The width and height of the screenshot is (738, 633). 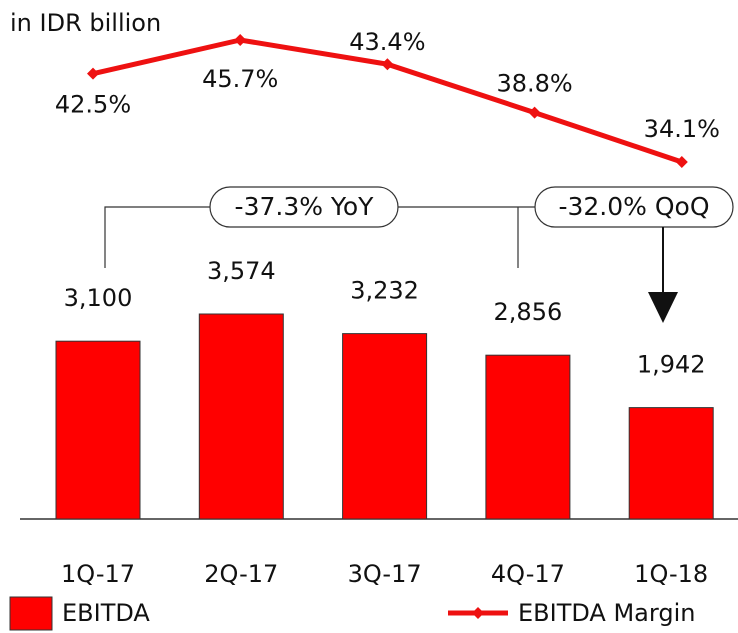 I want to click on unit-label: in IDR billion, so click(x=85, y=23).